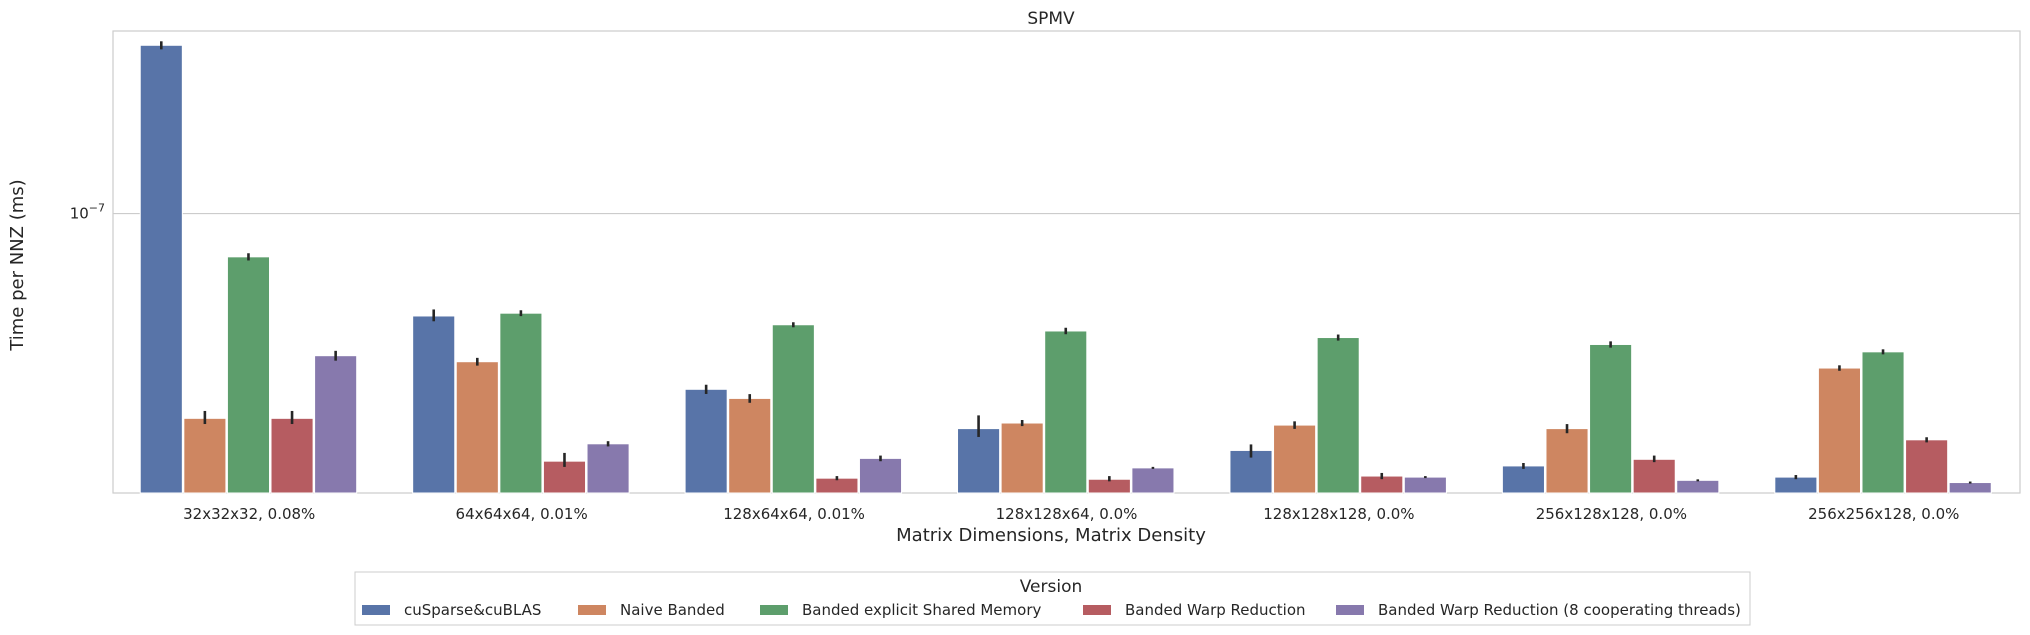  Describe the element at coordinates (1051, 587) in the screenshot. I see `legend-title: Version` at that location.